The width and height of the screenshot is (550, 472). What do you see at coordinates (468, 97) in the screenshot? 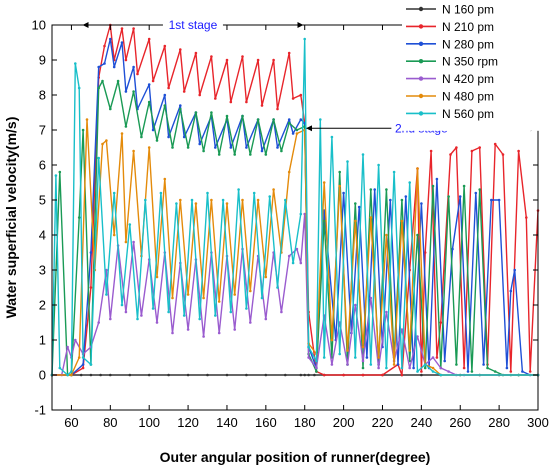
I see `legend-label: N 480 pm` at bounding box center [468, 97].